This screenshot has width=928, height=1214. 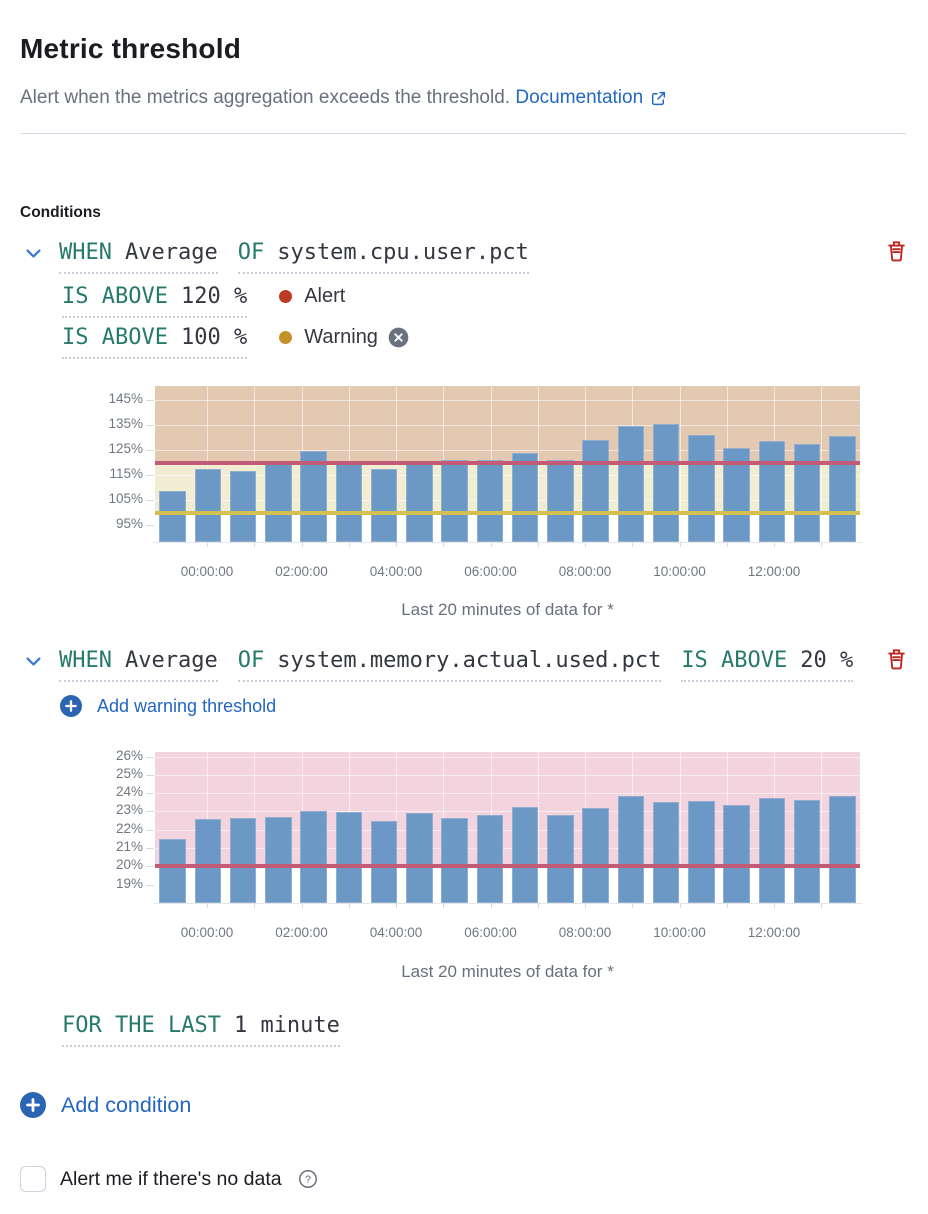 I want to click on alert-label: Alert, so click(x=325, y=296).